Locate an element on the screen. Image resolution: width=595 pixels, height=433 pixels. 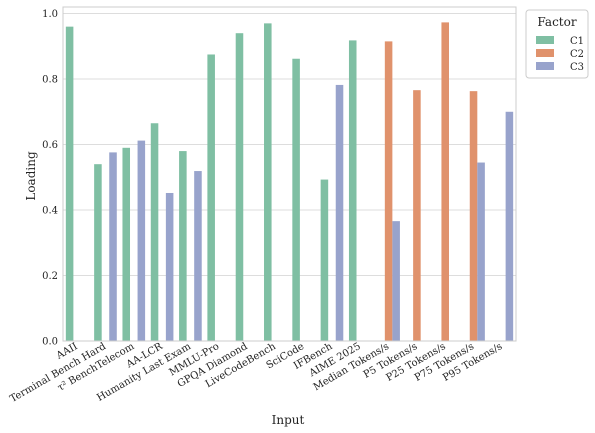
legend-swatch-c3 is located at coordinates (545, 66).